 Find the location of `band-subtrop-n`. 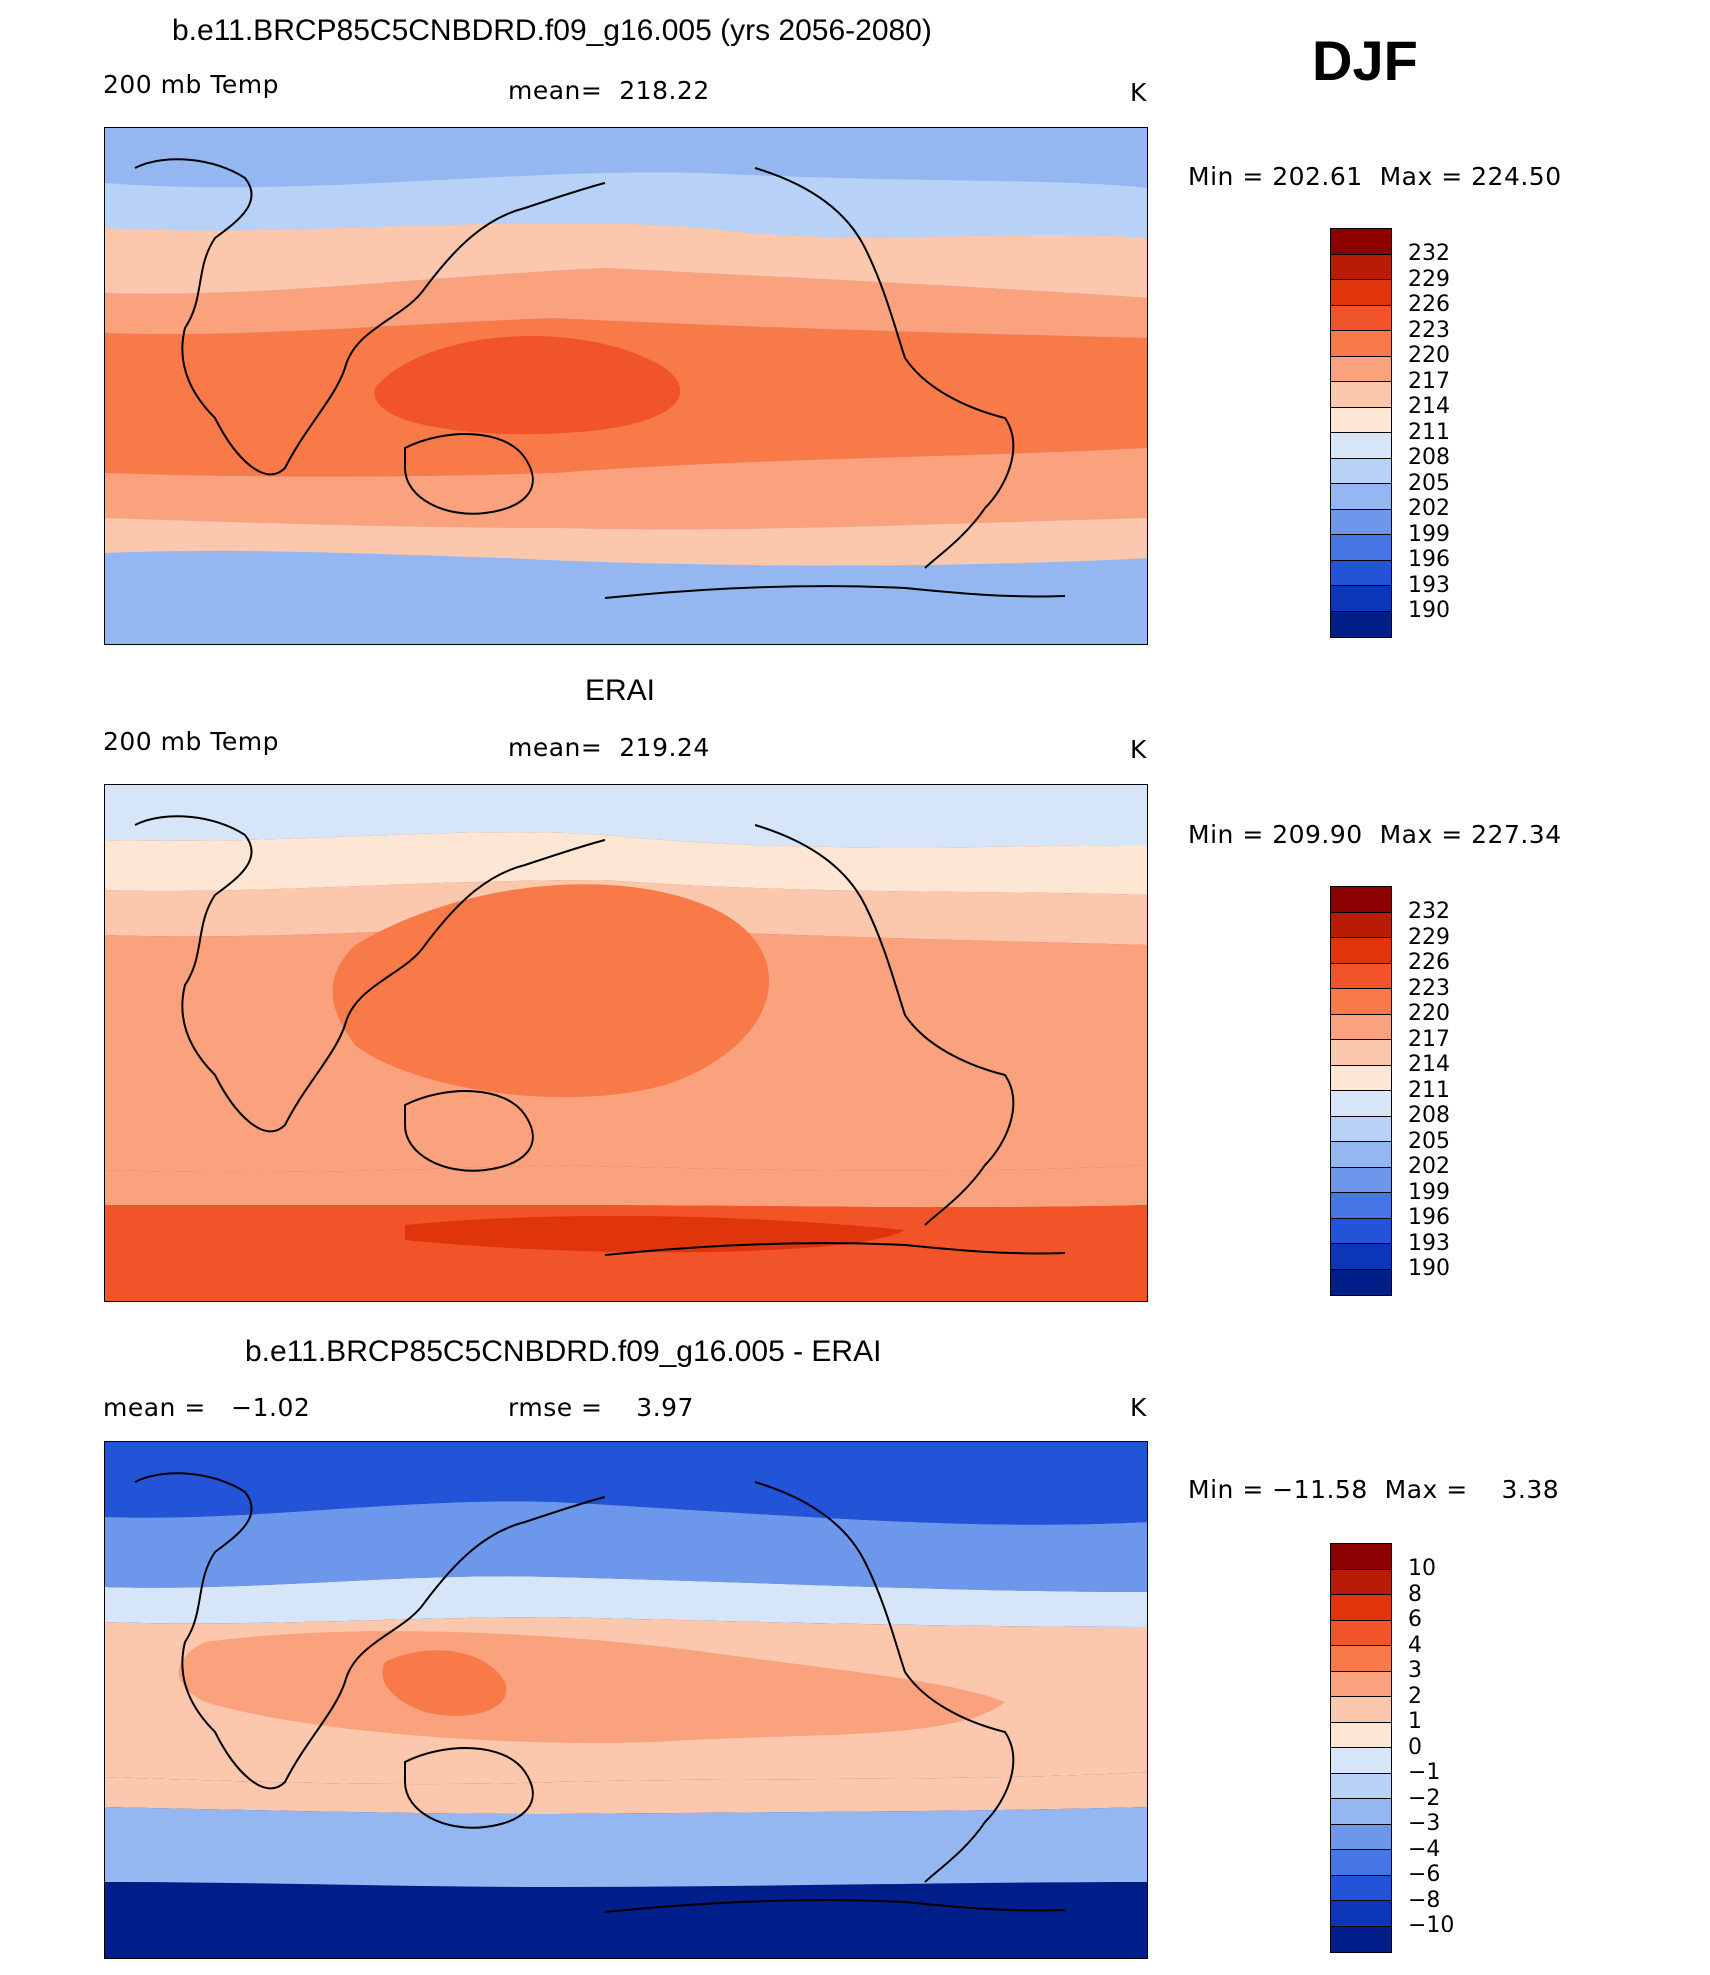

band-subtrop-n is located at coordinates (626, 303).